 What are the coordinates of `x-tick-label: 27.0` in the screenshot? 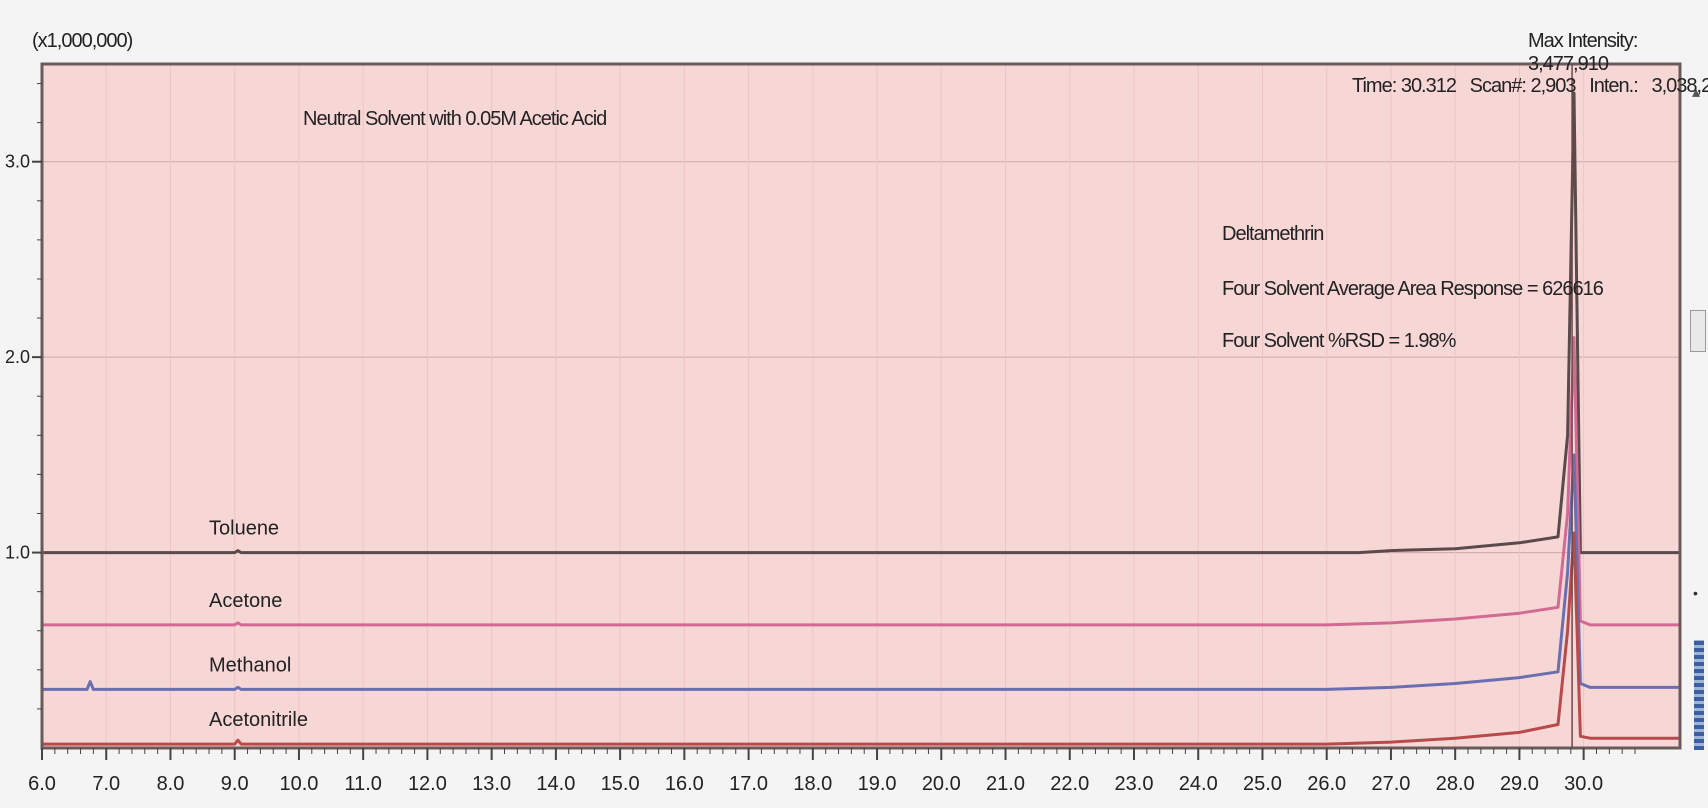 It's located at (1390, 784).